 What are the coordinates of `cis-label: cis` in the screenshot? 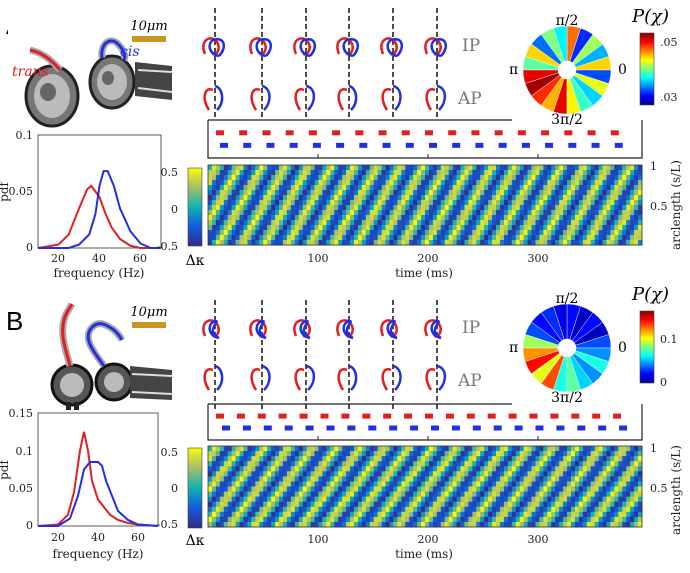 It's located at (130, 52).